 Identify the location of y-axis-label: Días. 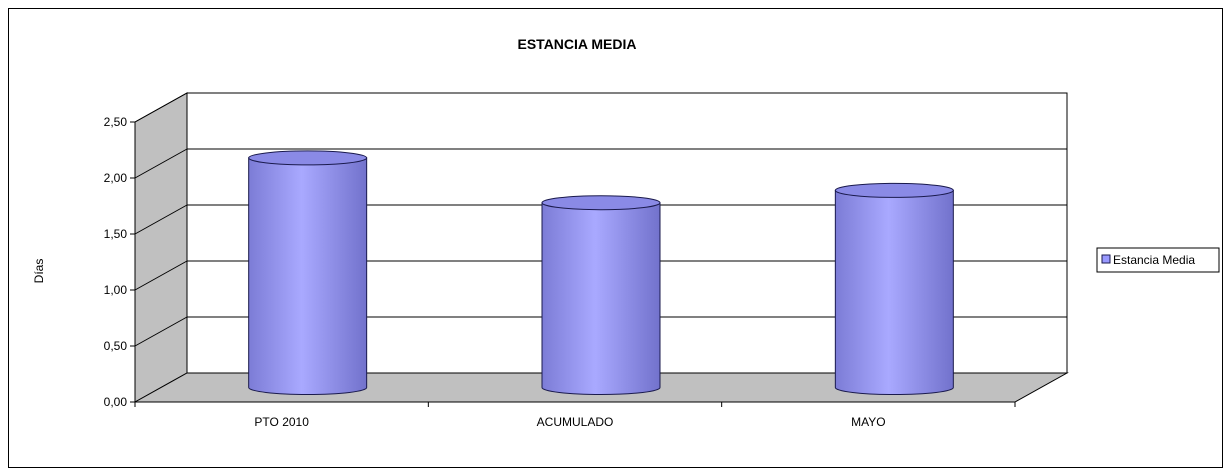
(39, 271).